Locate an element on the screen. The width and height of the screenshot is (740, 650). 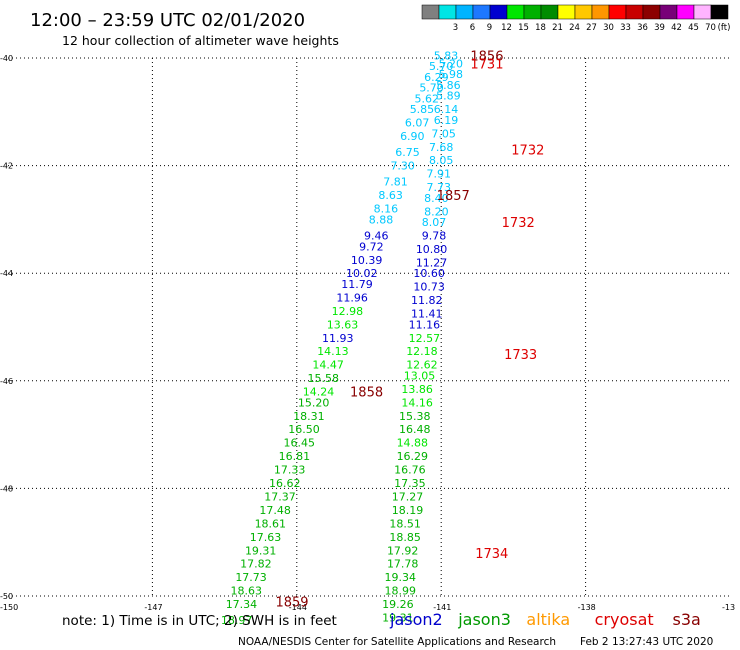
swh-value-label: 17.33 is located at coordinates (290, 470).